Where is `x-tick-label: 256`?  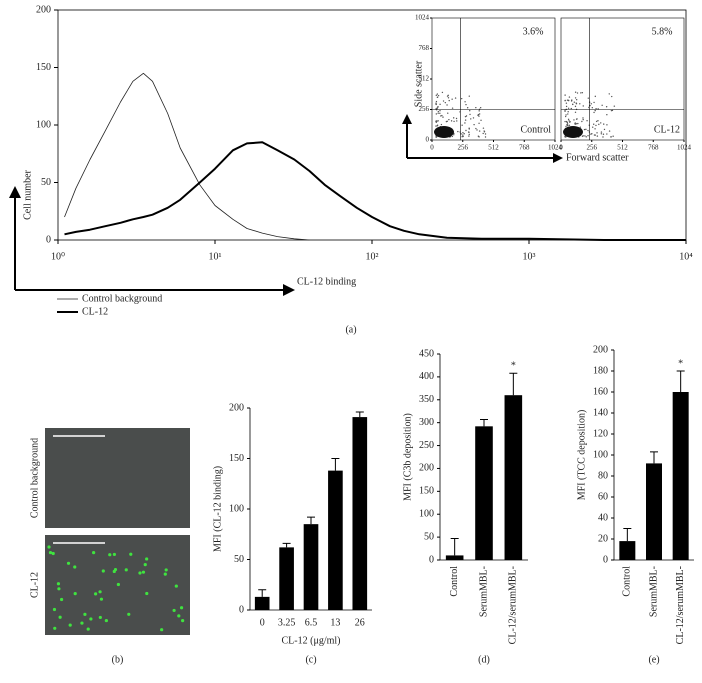
x-tick-label: 256 is located at coordinates (592, 148).